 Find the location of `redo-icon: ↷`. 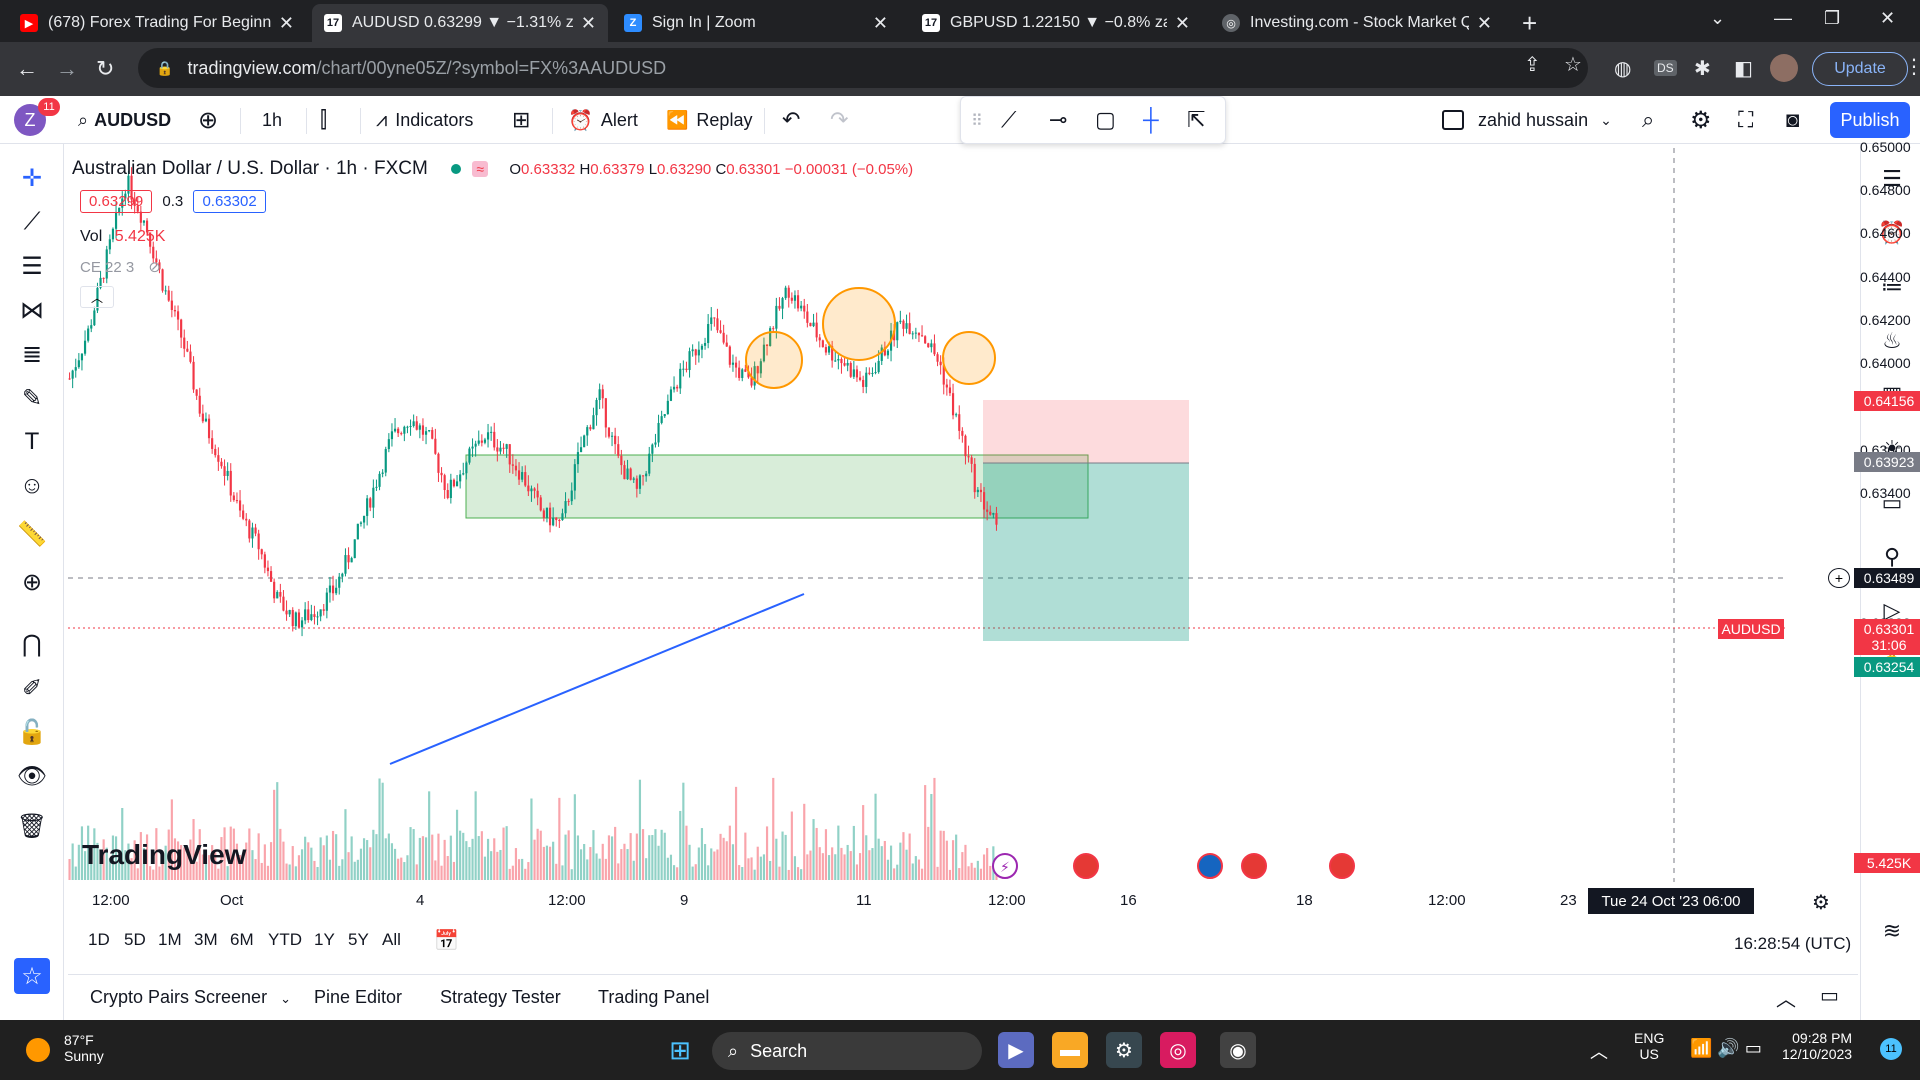

redo-icon: ↷ is located at coordinates (839, 119).